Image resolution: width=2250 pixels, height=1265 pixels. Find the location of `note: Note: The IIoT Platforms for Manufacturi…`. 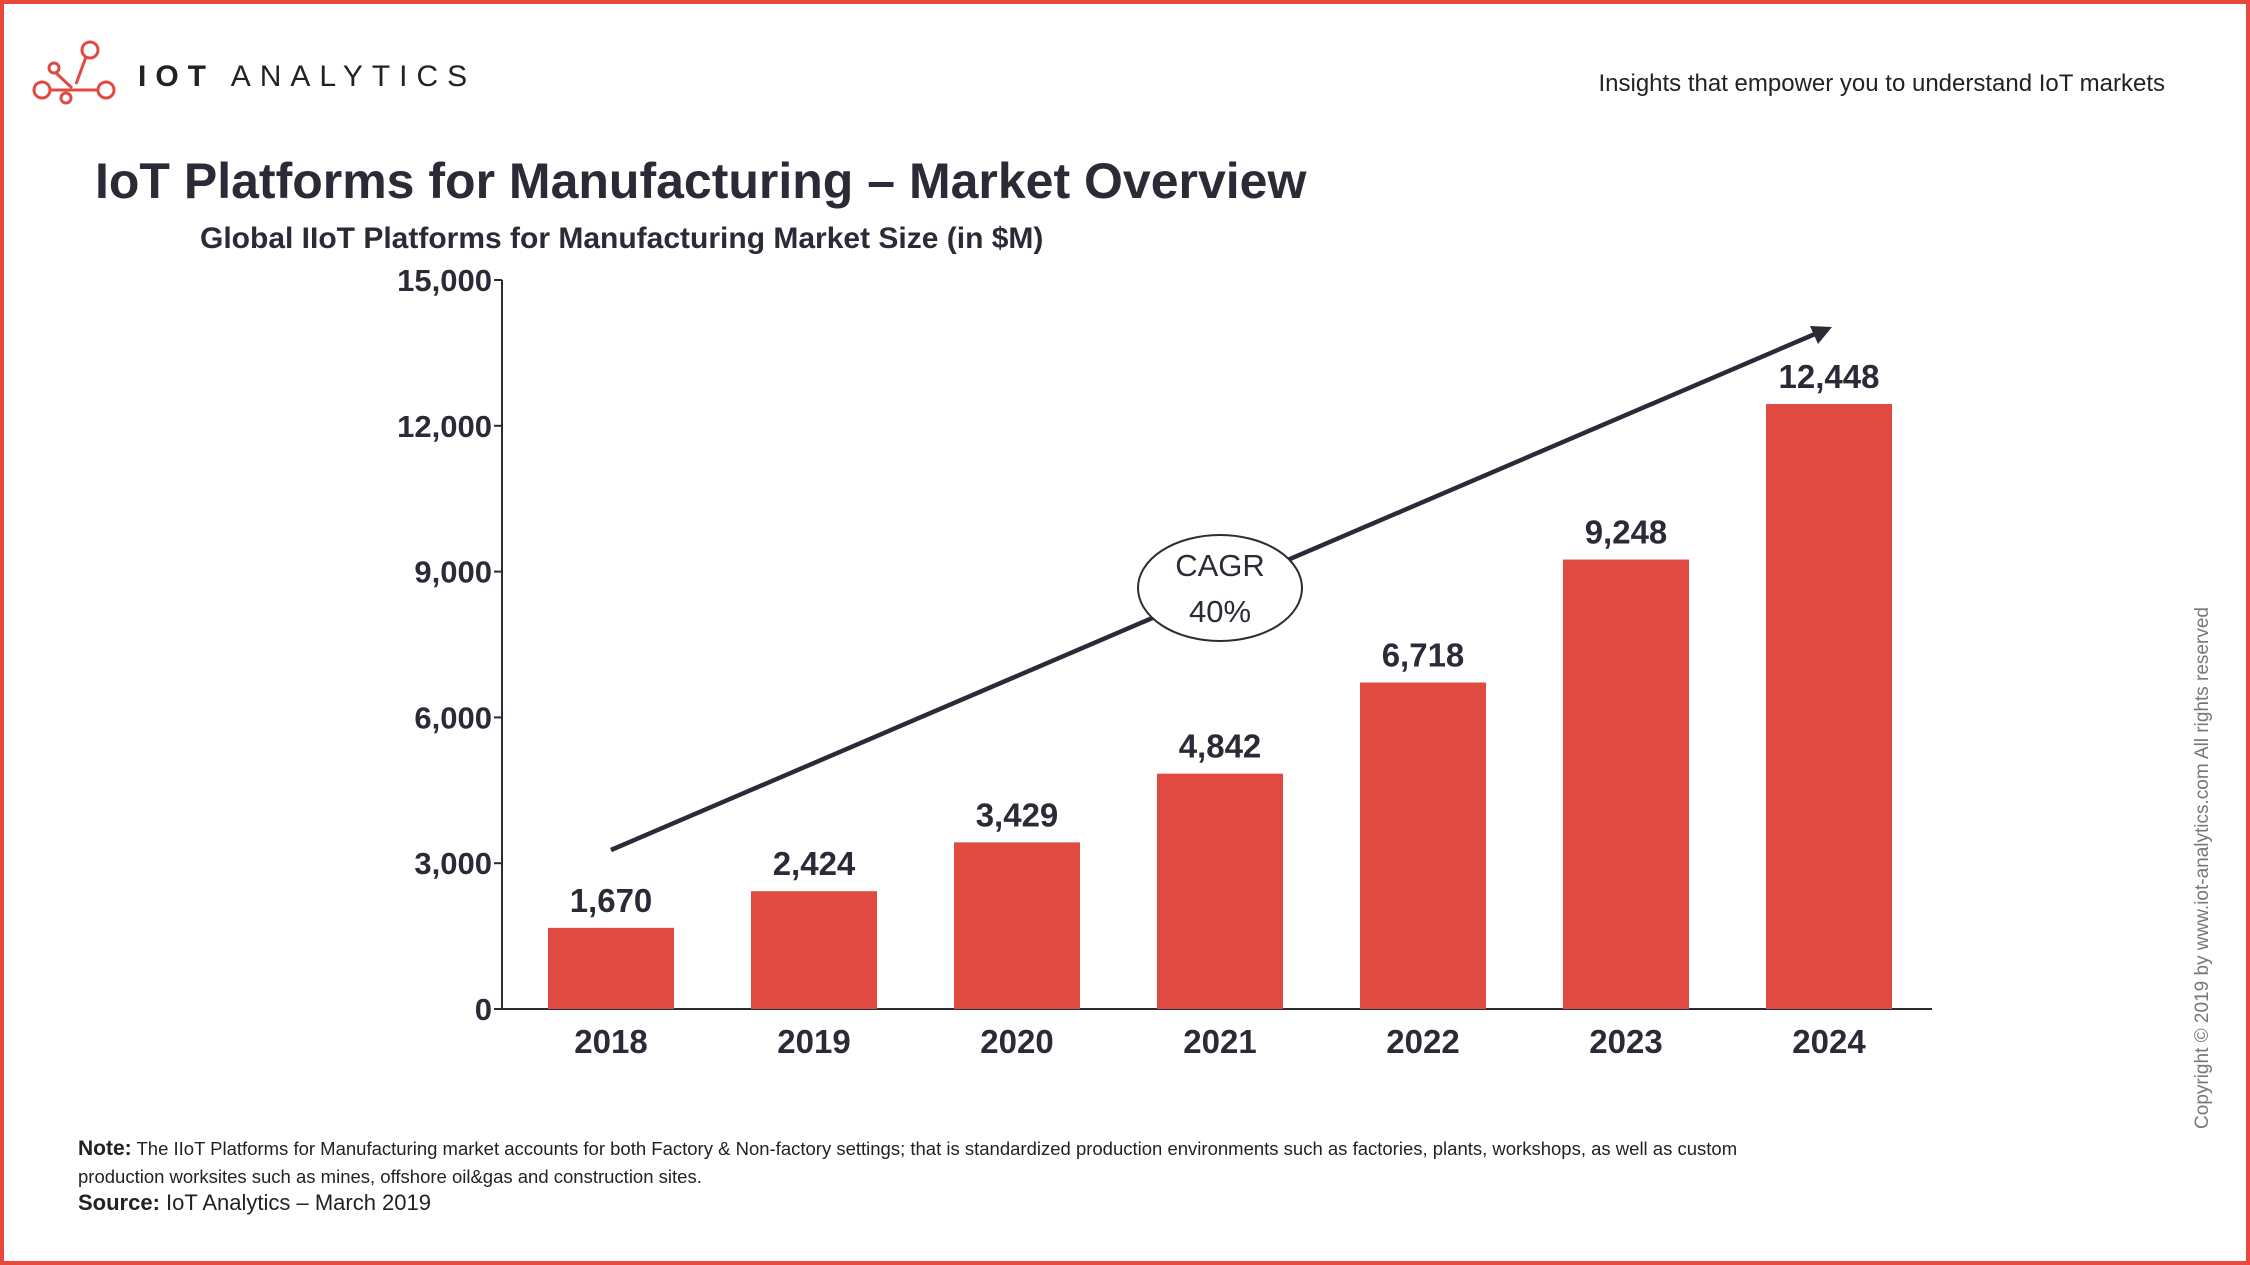

note: Note: The IIoT Platforms for Manufacturi… is located at coordinates (908, 1162).